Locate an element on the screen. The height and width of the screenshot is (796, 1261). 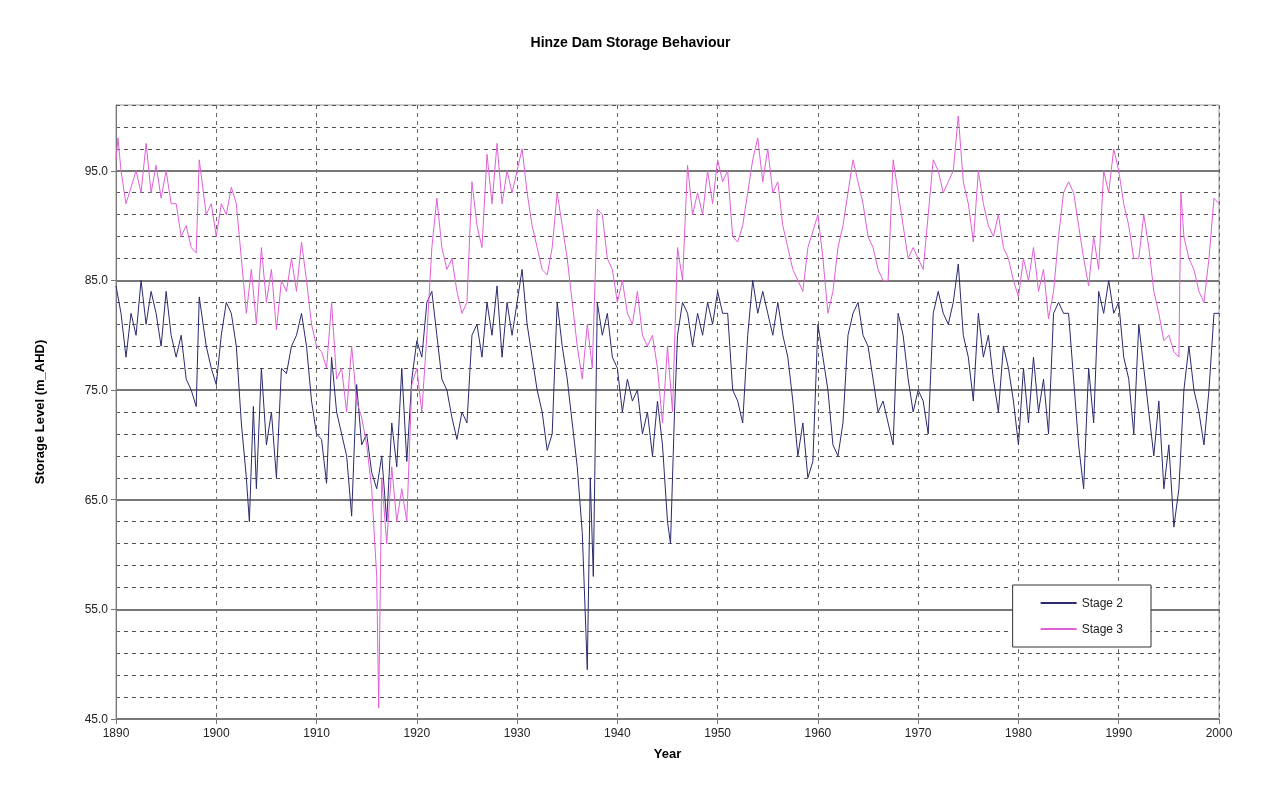
x-tick-label: 1890 is located at coordinates (116, 733).